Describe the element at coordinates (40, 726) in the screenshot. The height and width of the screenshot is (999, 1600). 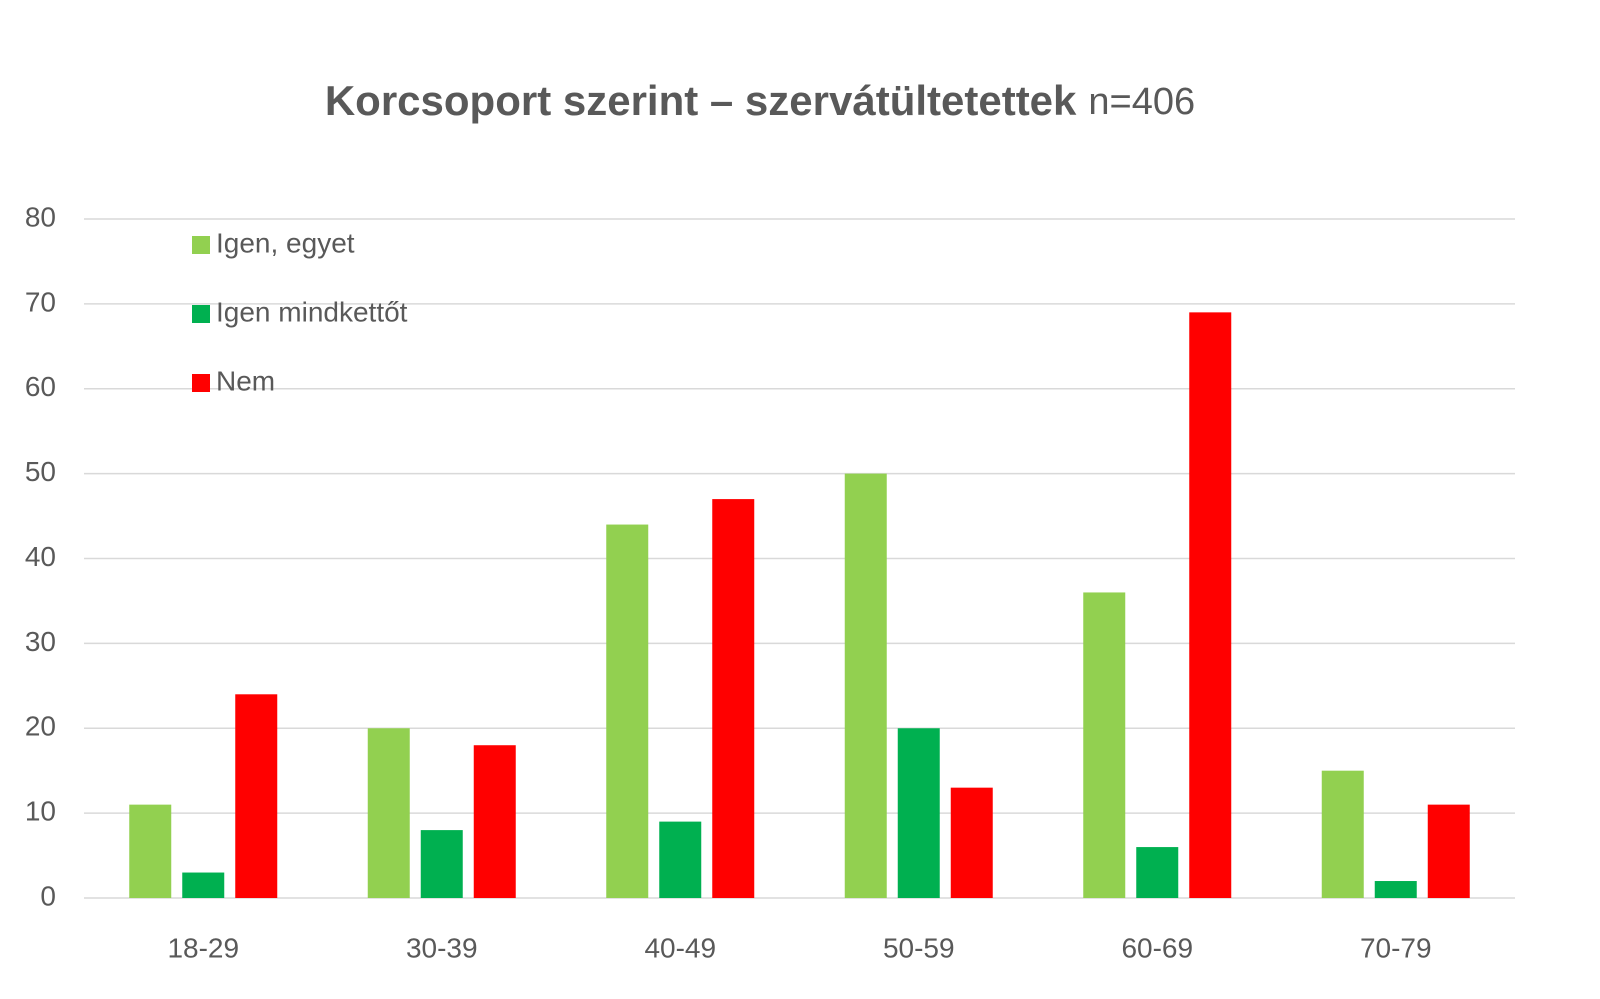
I see `y-tick-label: 20` at that location.